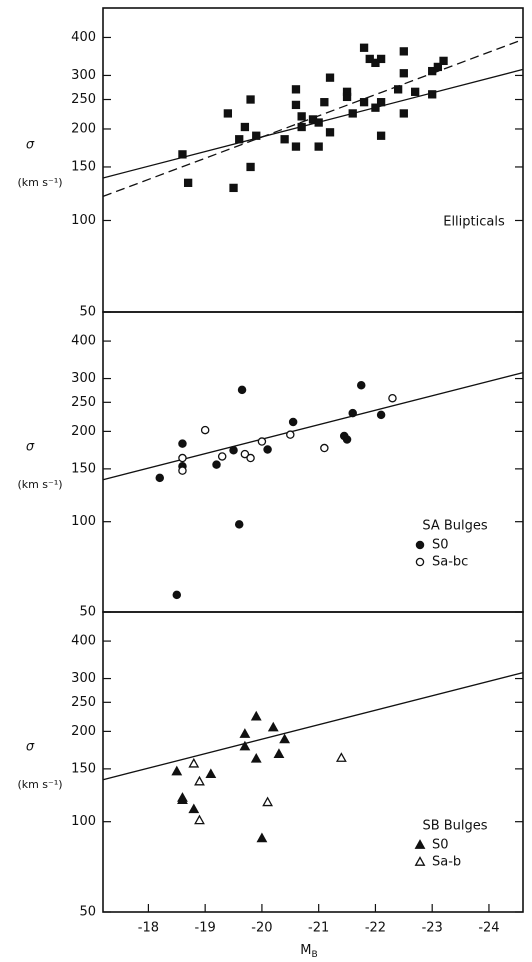  What do you see at coordinates (432, 928) in the screenshot?
I see `x-tick-label: -23` at bounding box center [432, 928].